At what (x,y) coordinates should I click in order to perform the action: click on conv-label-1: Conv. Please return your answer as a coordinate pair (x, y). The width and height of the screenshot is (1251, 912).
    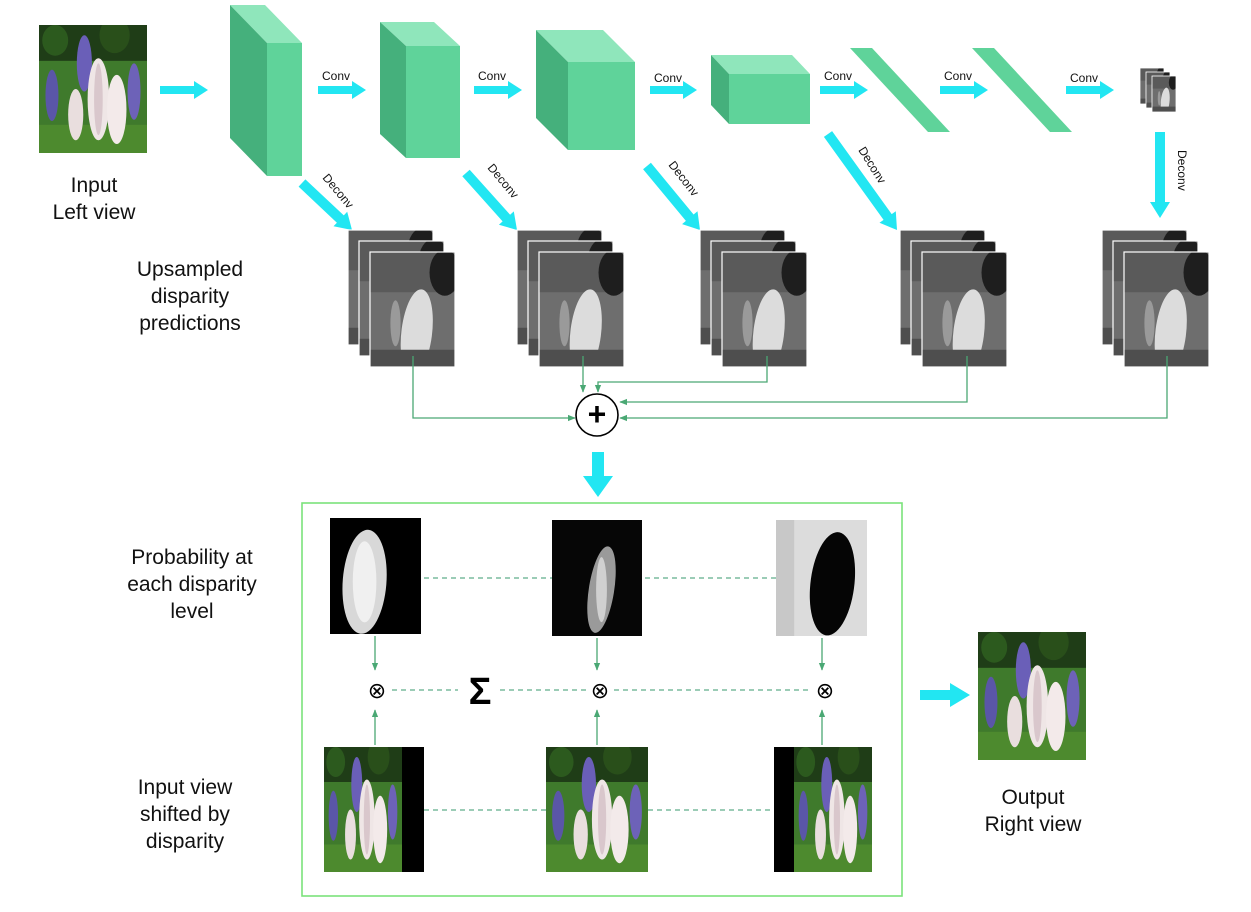
    Looking at the image, I should click on (336, 76).